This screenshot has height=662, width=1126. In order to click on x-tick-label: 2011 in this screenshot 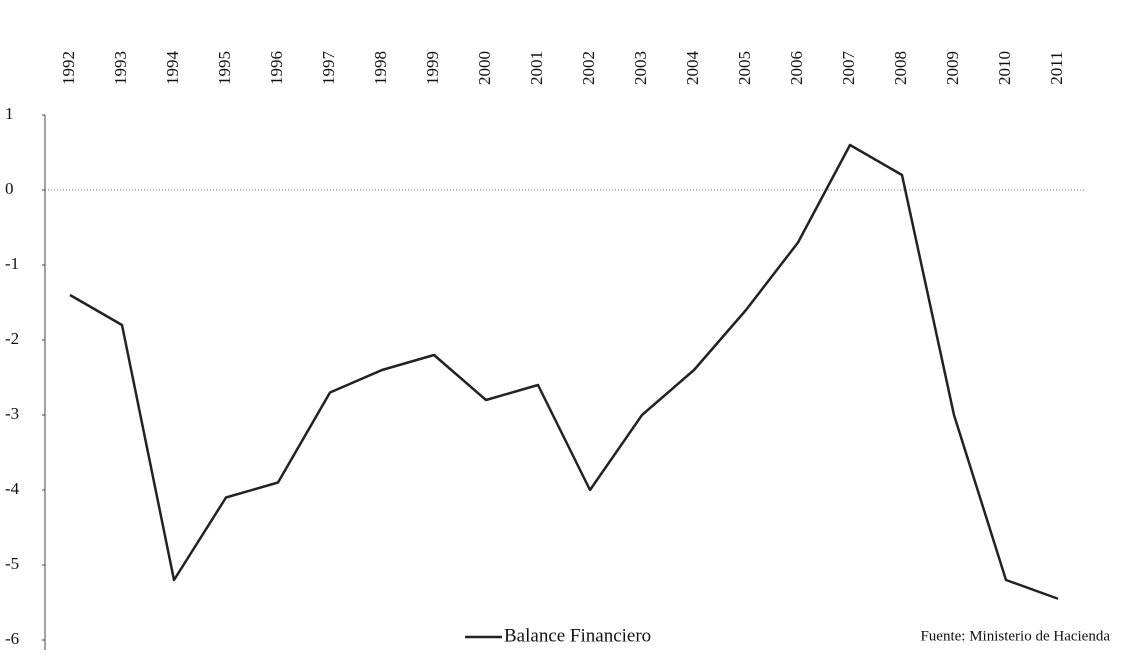, I will do `click(1056, 67)`.